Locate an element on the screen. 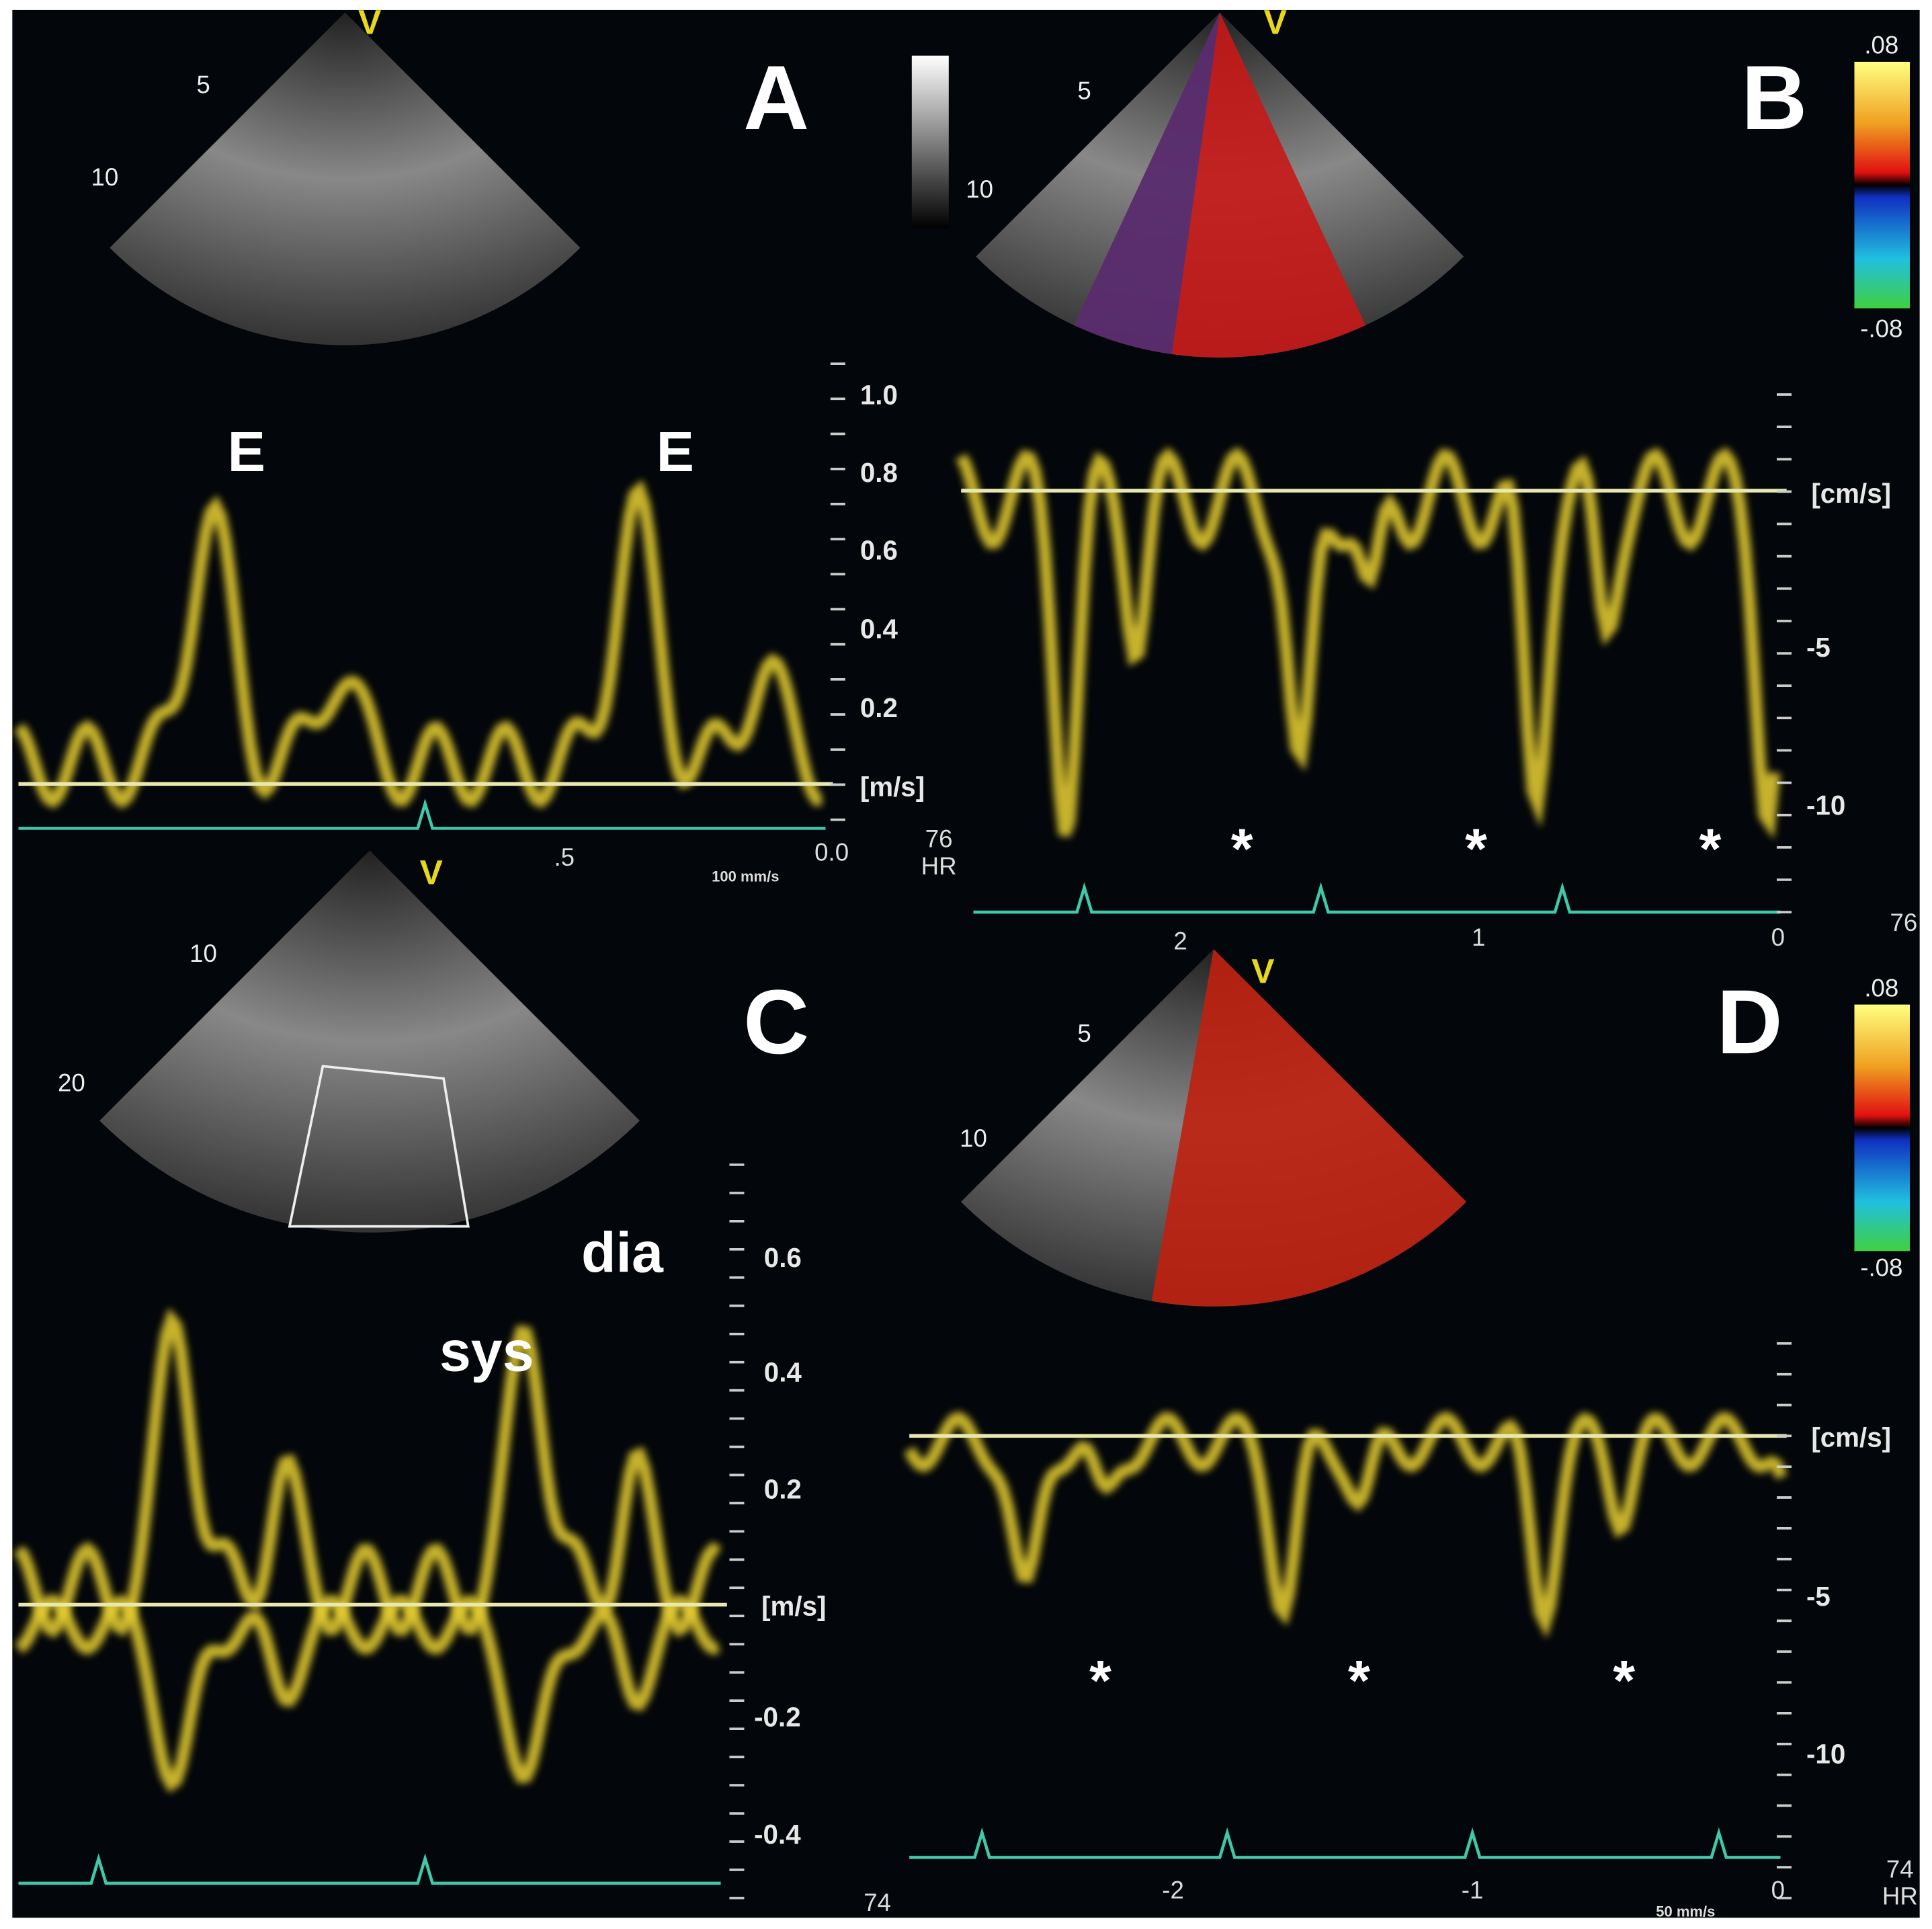 This screenshot has width=1932, height=1929. tick-text: -0.2 is located at coordinates (778, 1717).